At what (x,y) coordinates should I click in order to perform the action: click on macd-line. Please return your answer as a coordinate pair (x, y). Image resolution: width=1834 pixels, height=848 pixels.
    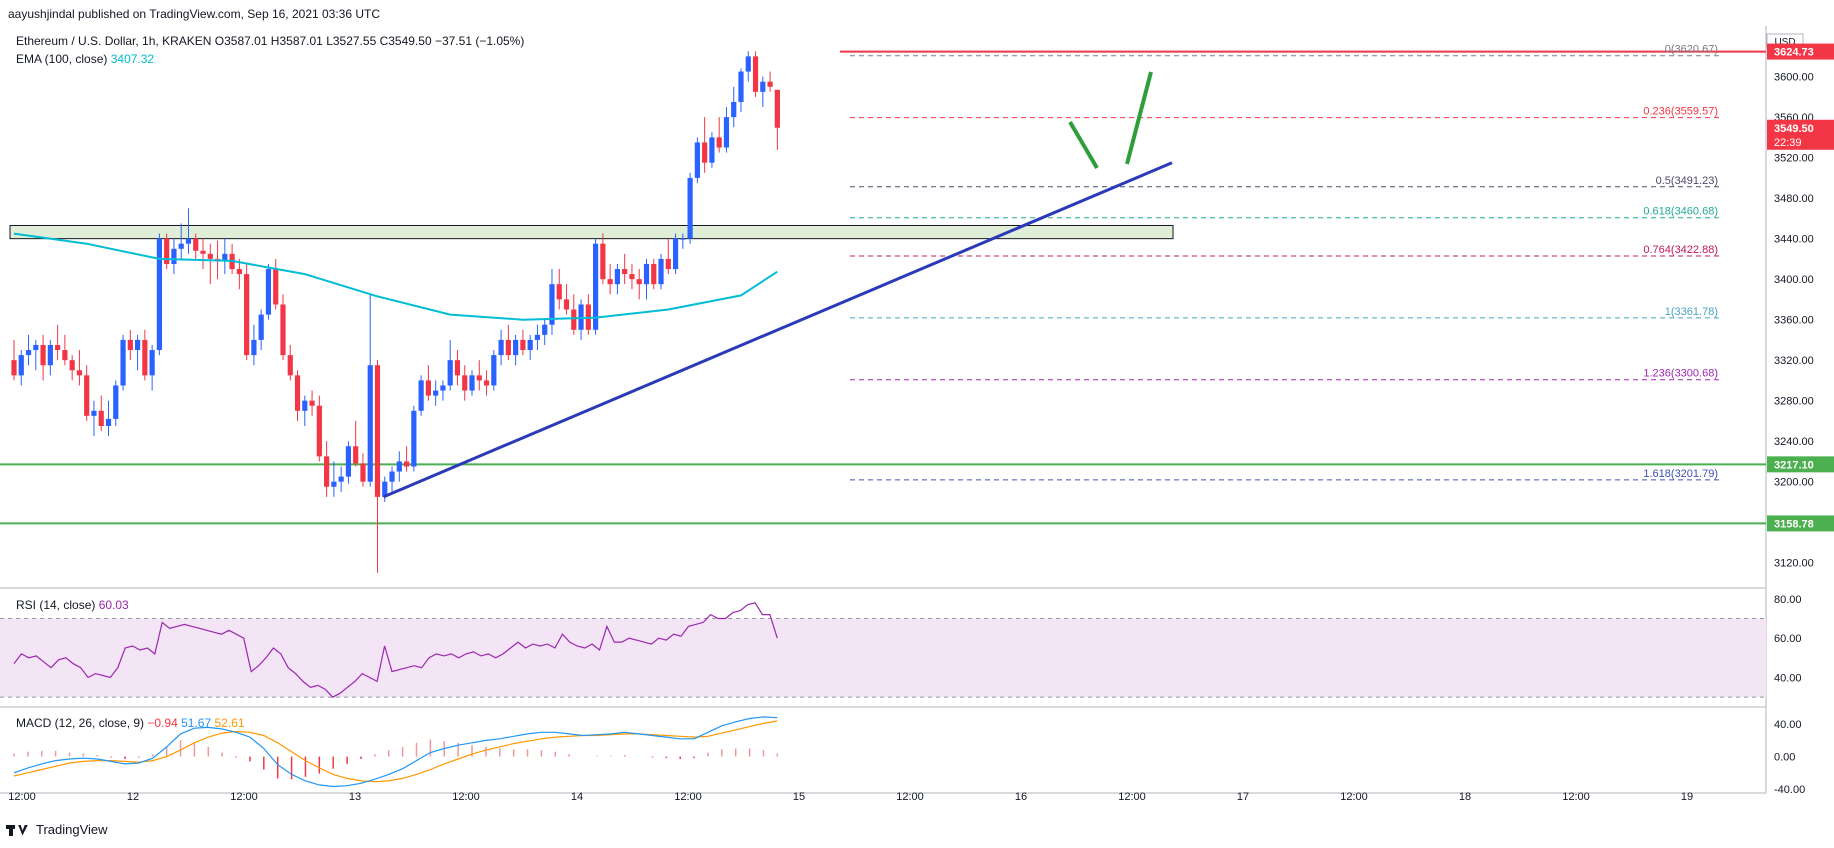
    Looking at the image, I should click on (395, 752).